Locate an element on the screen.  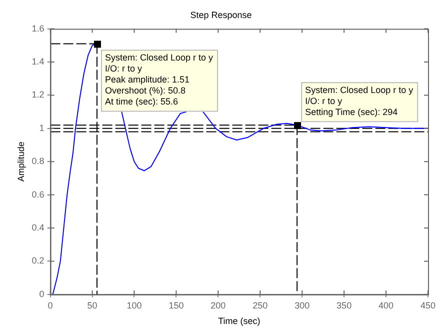
x-axis-title: Time (sec) is located at coordinates (239, 321).